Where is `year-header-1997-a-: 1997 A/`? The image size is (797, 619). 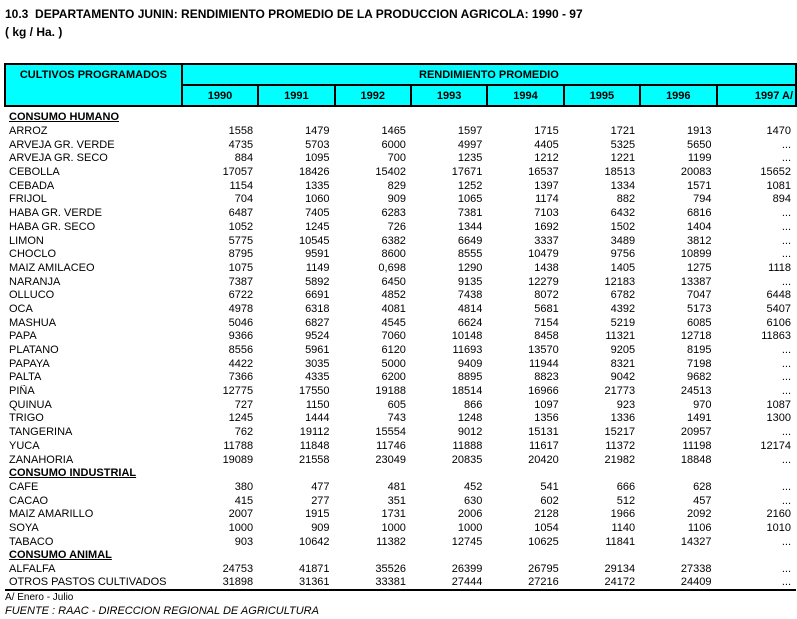 year-header-1997-a-: 1997 A/ is located at coordinates (756, 95).